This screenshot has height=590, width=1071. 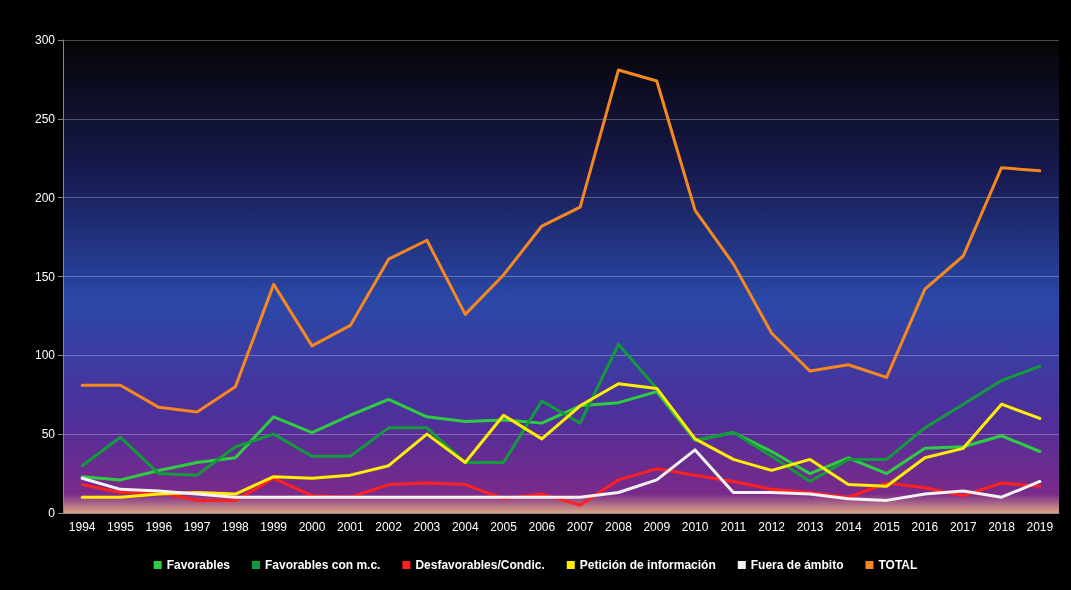 What do you see at coordinates (797, 565) in the screenshot?
I see `legend-label: Fuera de ámbito` at bounding box center [797, 565].